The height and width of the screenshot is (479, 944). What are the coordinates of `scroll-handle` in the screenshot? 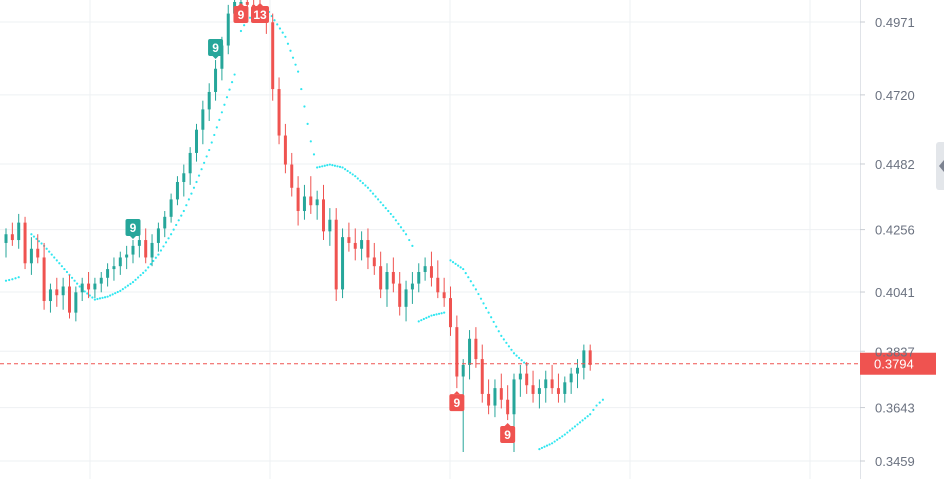 It's located at (940, 166).